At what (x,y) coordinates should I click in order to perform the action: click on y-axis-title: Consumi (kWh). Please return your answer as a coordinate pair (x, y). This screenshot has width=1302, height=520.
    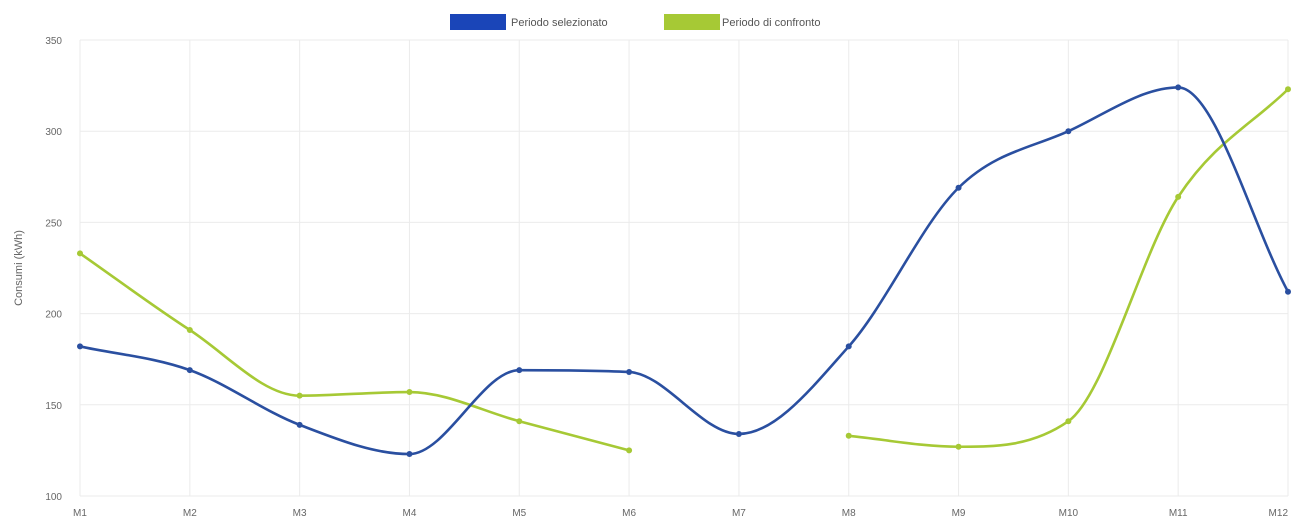
    Looking at the image, I should click on (19, 268).